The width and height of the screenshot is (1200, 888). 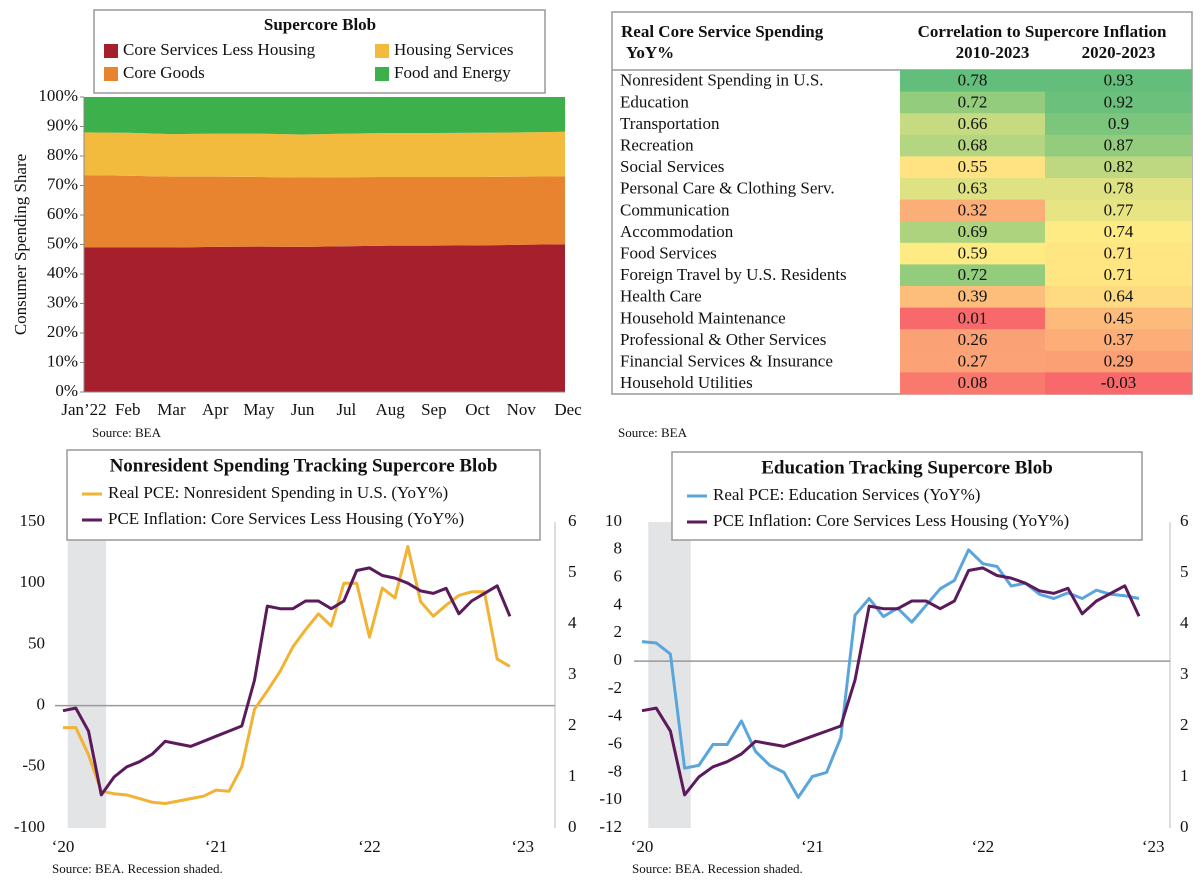 What do you see at coordinates (618, 631) in the screenshot?
I see `y-tick-label: 2` at bounding box center [618, 631].